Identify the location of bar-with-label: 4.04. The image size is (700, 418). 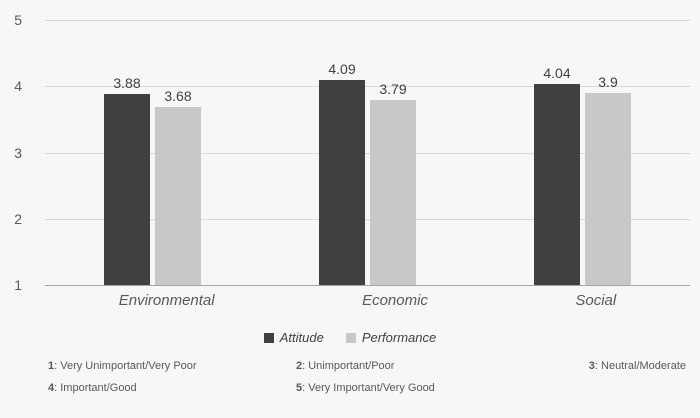
(557, 152).